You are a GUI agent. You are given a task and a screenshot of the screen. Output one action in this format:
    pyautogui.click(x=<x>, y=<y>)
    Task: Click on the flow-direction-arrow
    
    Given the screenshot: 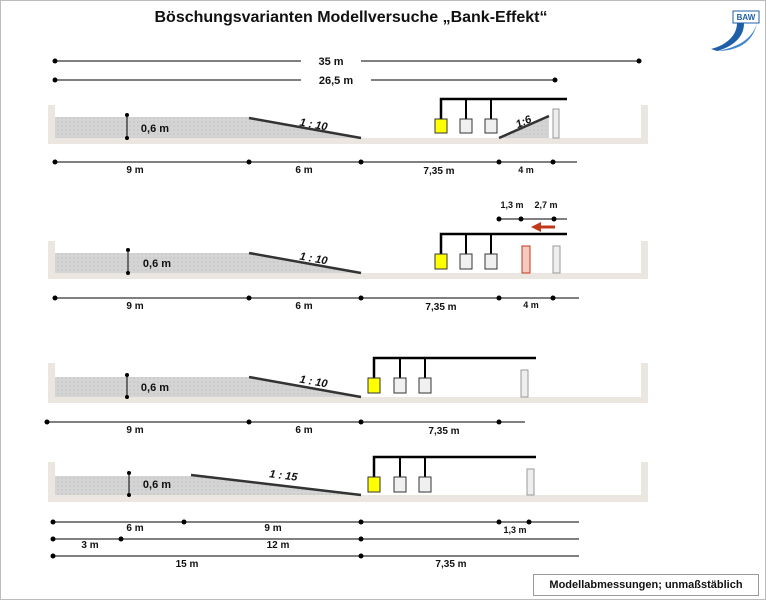 What is the action you would take?
    pyautogui.click(x=543, y=227)
    